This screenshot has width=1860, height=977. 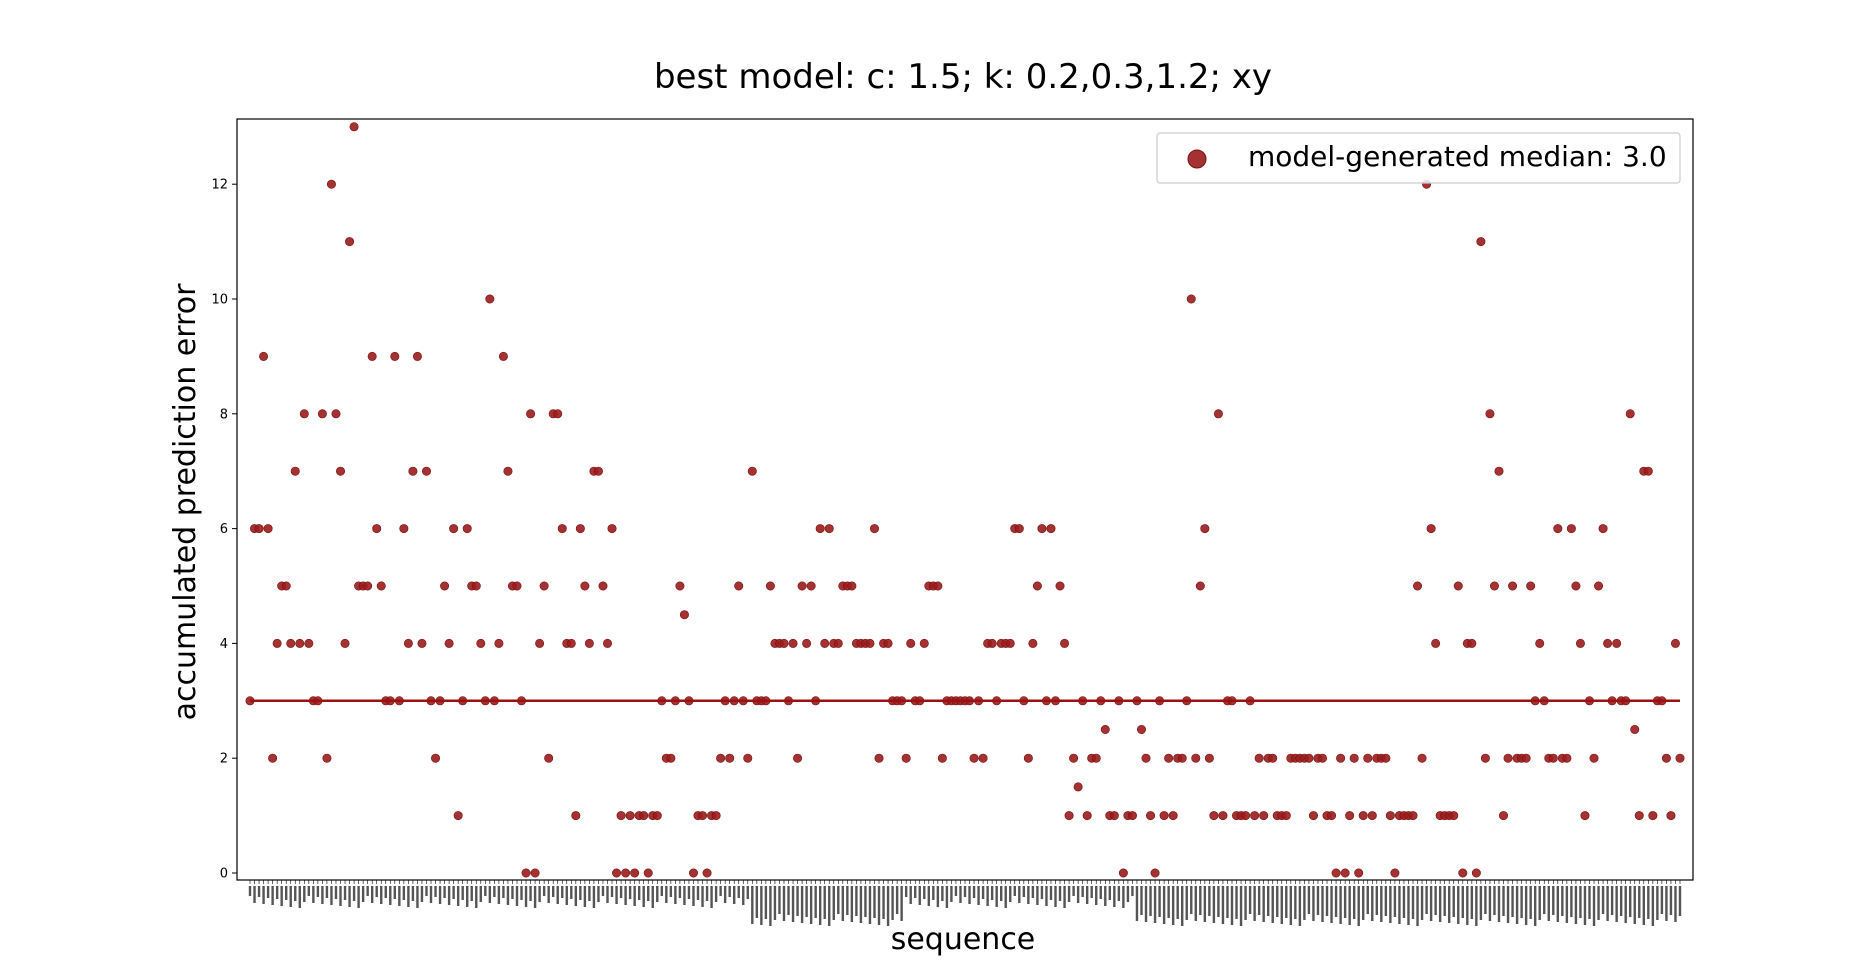 I want to click on legend: model-generated median: 3.0, so click(x=1418, y=158).